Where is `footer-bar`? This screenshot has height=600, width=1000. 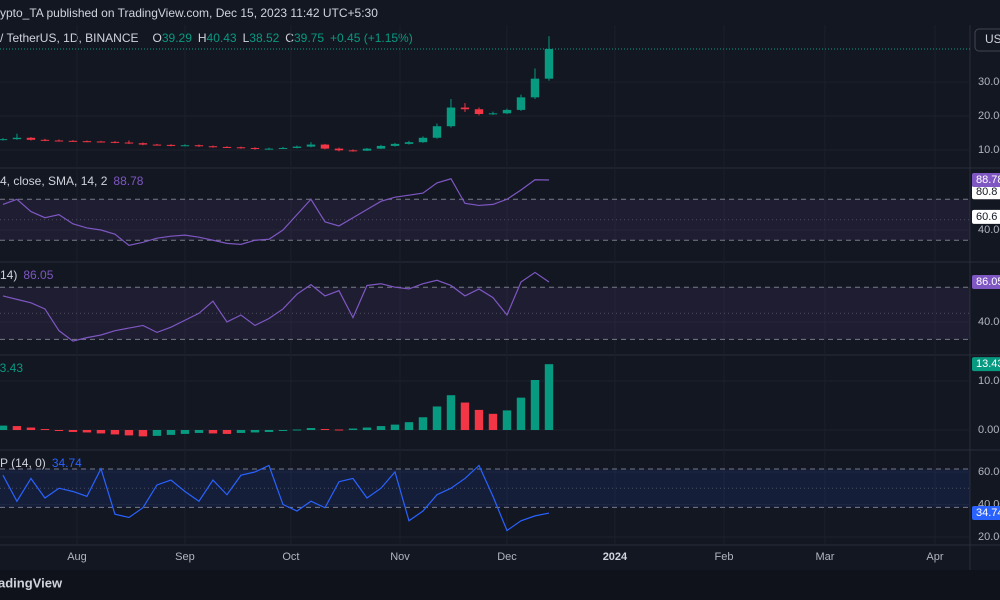
footer-bar is located at coordinates (500, 585).